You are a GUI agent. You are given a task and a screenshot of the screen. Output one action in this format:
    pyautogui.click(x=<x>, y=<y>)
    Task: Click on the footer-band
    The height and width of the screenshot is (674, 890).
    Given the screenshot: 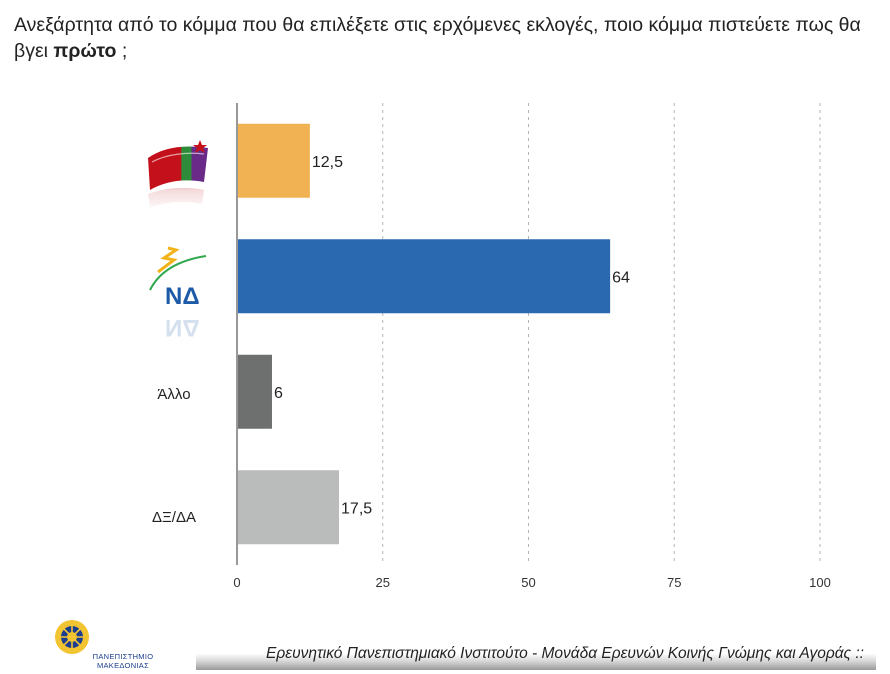 What is the action you would take?
    pyautogui.click(x=536, y=655)
    